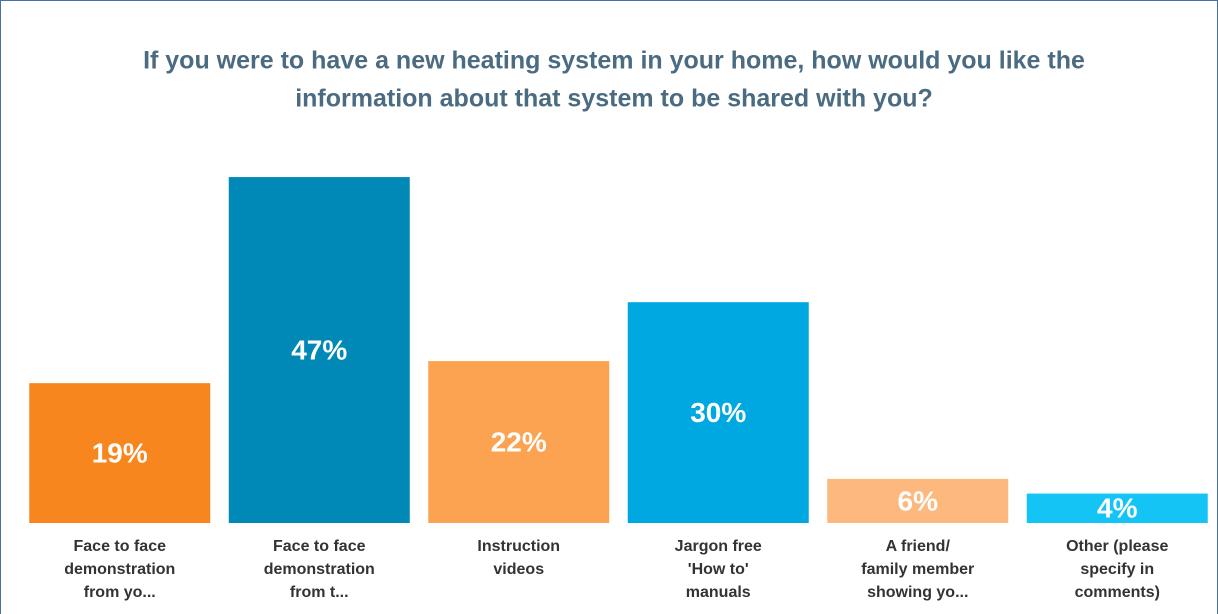  What do you see at coordinates (518, 569) in the screenshot?
I see `x-tick-label: videos` at bounding box center [518, 569].